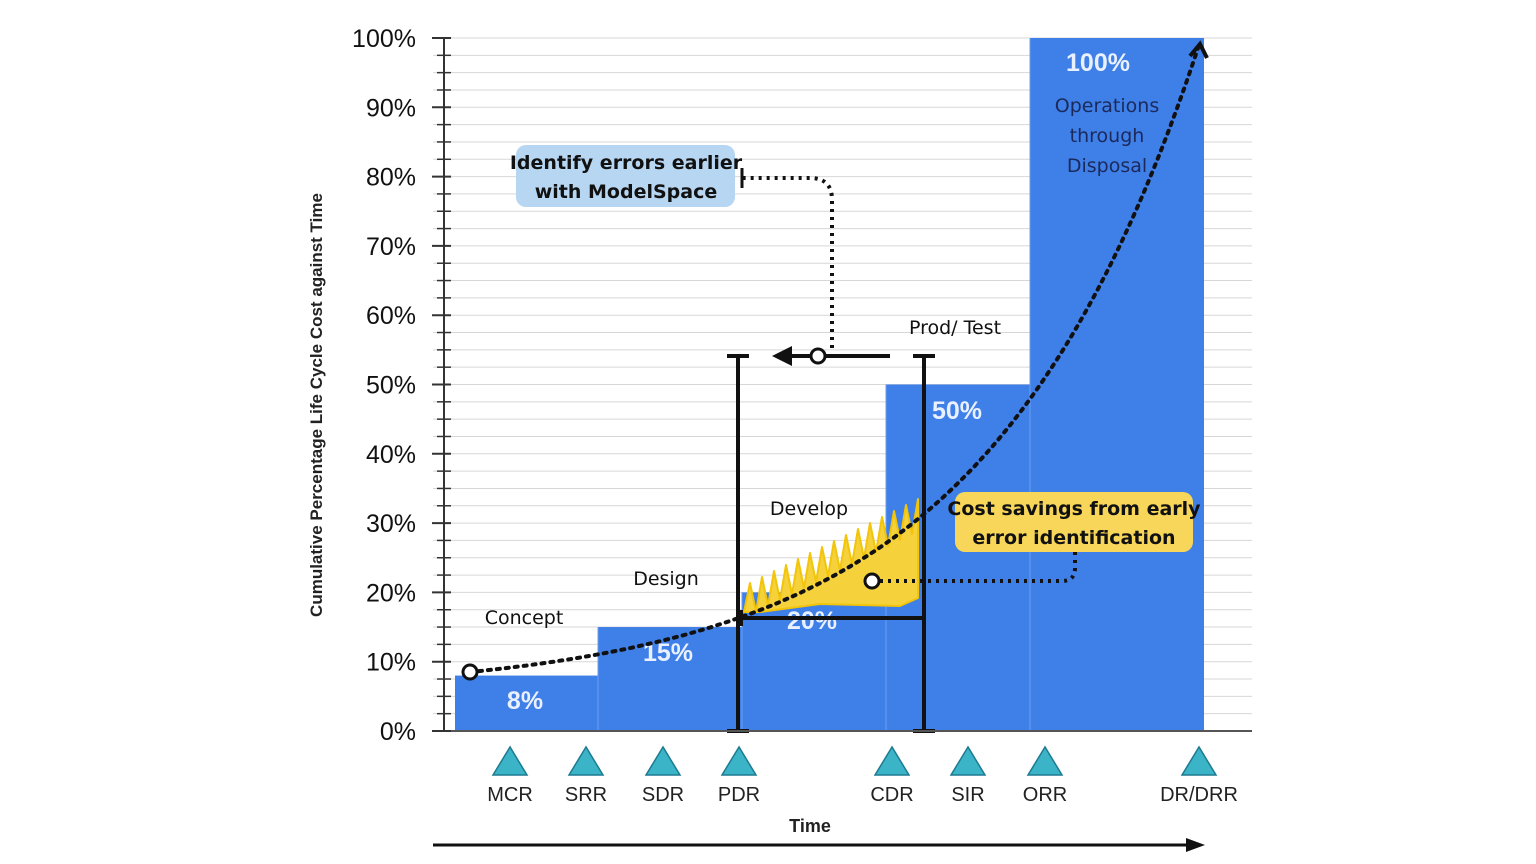 This screenshot has height=864, width=1536. Describe the element at coordinates (967, 795) in the screenshot. I see `milestone-label: SIR` at that location.